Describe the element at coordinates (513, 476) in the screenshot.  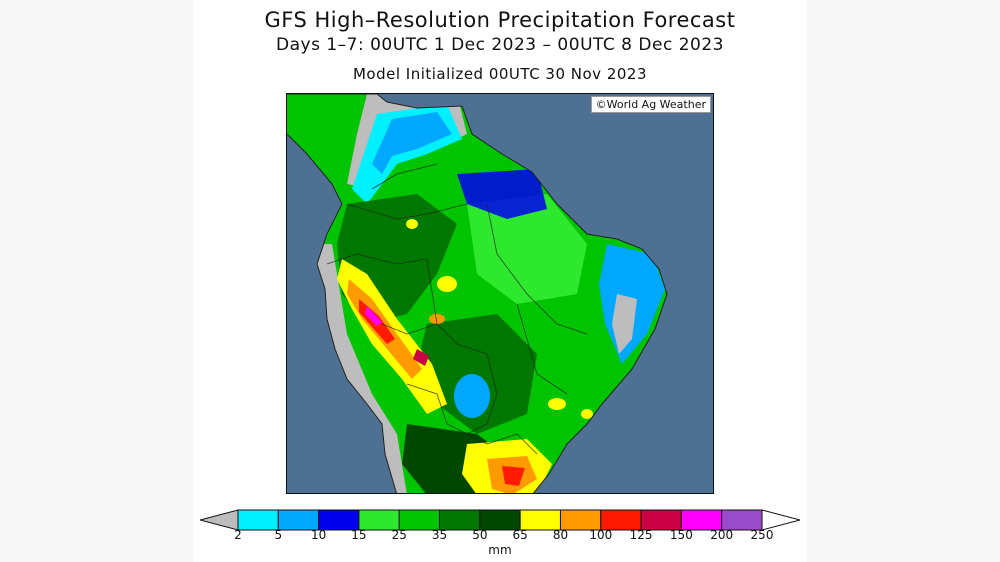
I see `south-red` at that location.